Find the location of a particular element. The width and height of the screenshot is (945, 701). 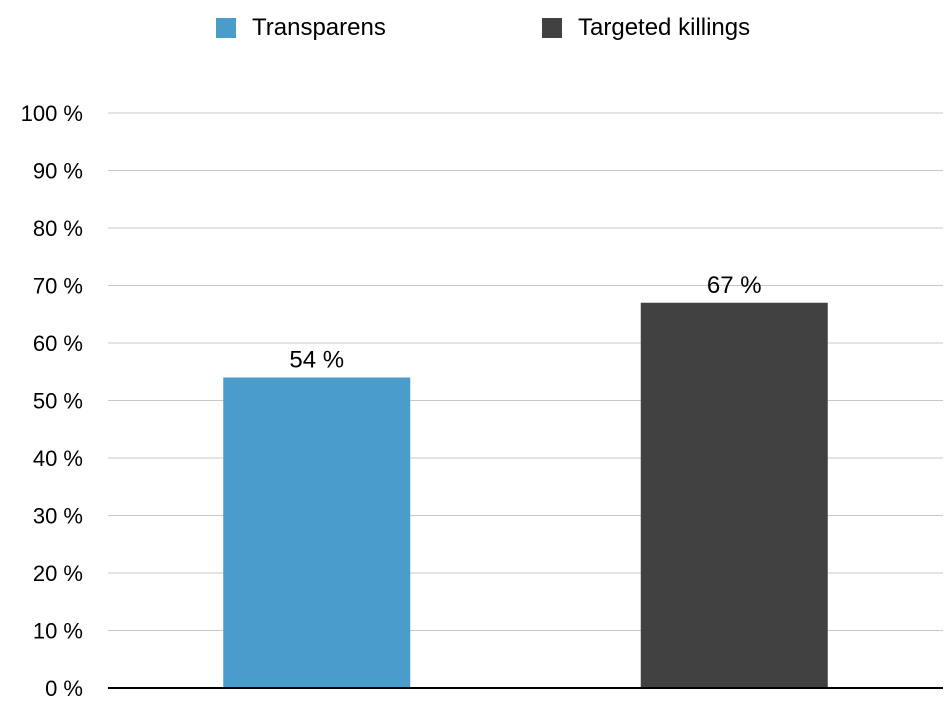

legend-item-transparens: Transparens is located at coordinates (301, 28).